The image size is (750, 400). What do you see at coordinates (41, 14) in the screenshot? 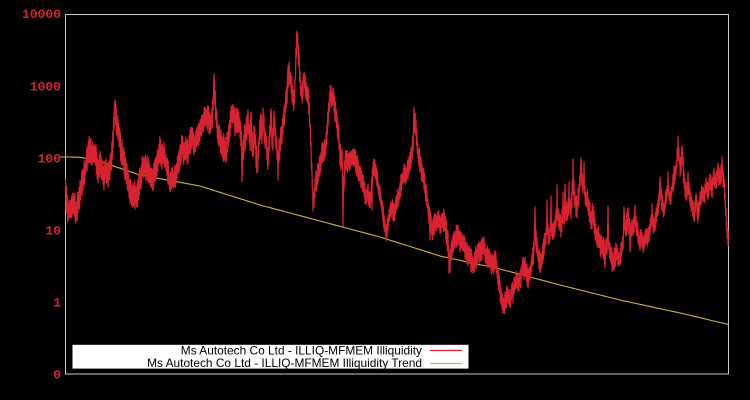
I see `svg-text: 10000` at bounding box center [41, 14].